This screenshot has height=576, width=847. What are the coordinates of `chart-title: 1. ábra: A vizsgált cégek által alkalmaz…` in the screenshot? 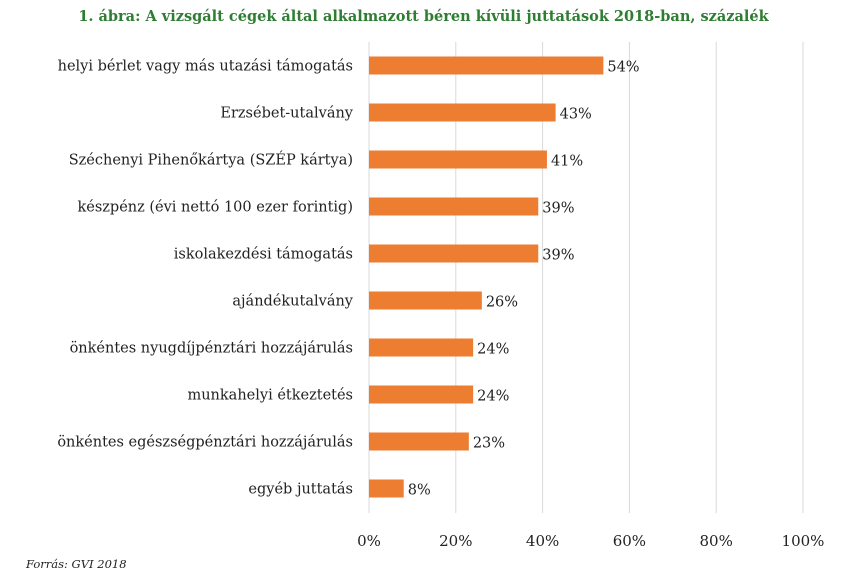 It's located at (423, 16).